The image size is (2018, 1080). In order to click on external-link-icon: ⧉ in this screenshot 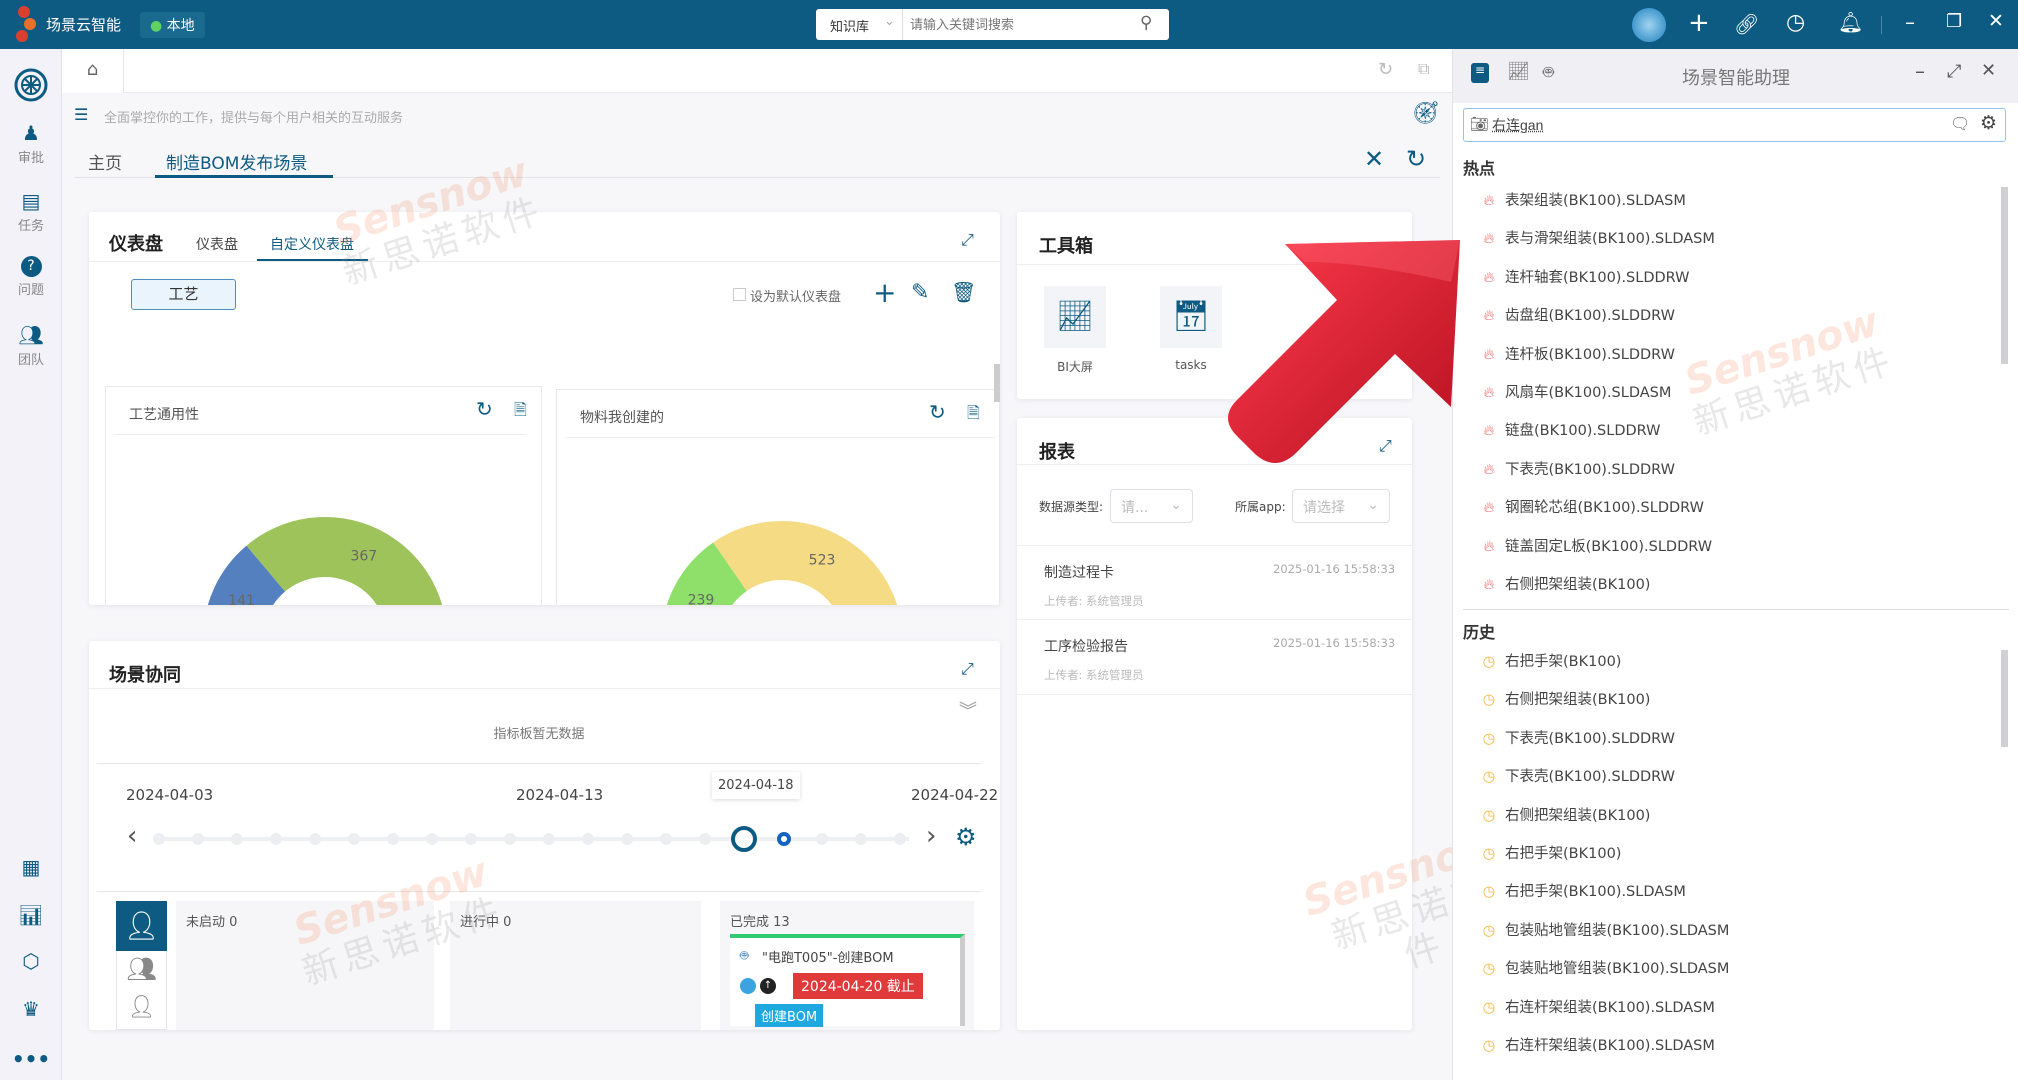, I will do `click(1424, 68)`.